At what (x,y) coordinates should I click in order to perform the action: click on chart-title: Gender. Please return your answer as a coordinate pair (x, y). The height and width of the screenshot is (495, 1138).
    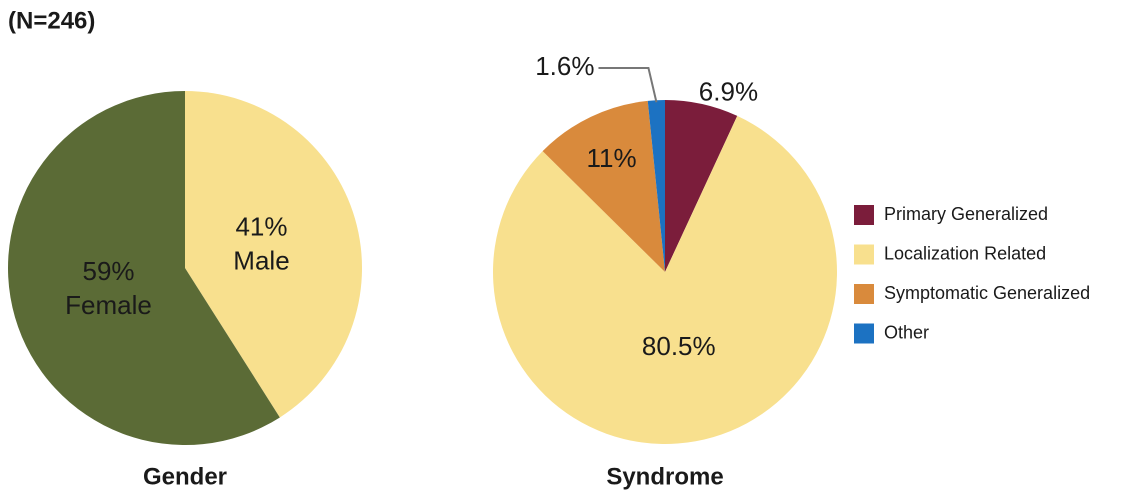
    Looking at the image, I should click on (185, 476).